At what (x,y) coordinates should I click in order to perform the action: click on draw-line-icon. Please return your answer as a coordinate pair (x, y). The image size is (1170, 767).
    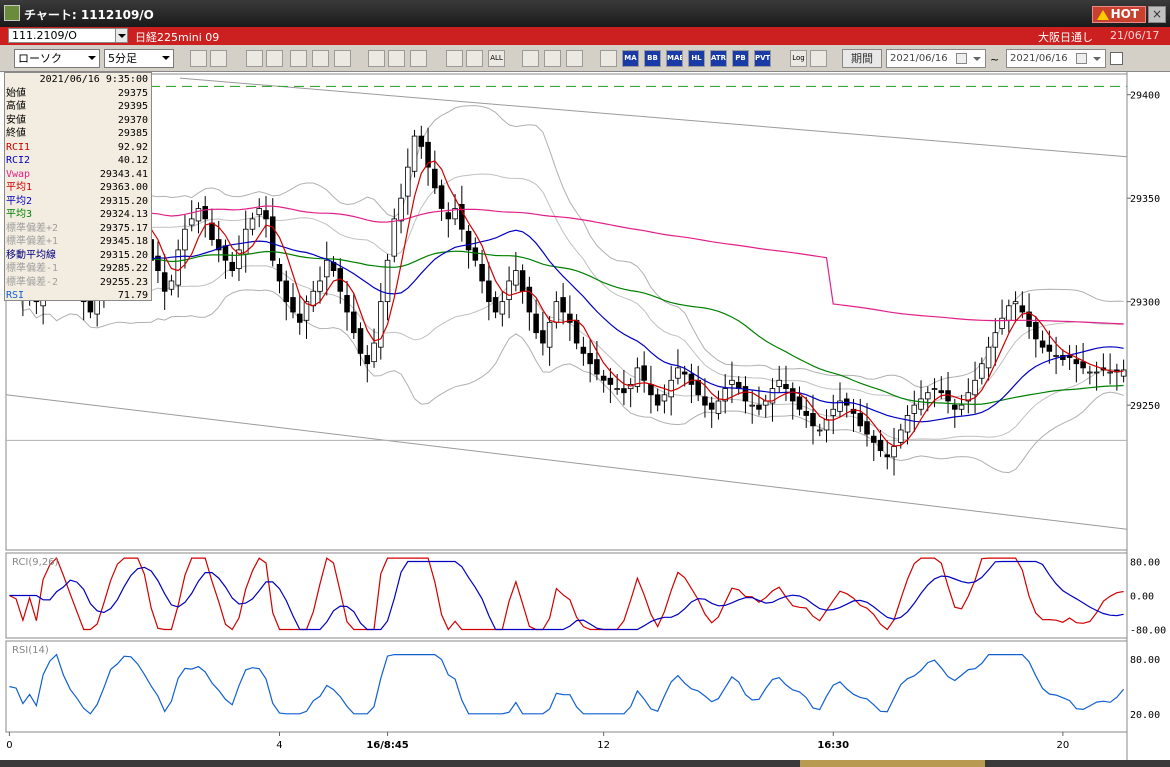
    Looking at the image, I should click on (376, 58).